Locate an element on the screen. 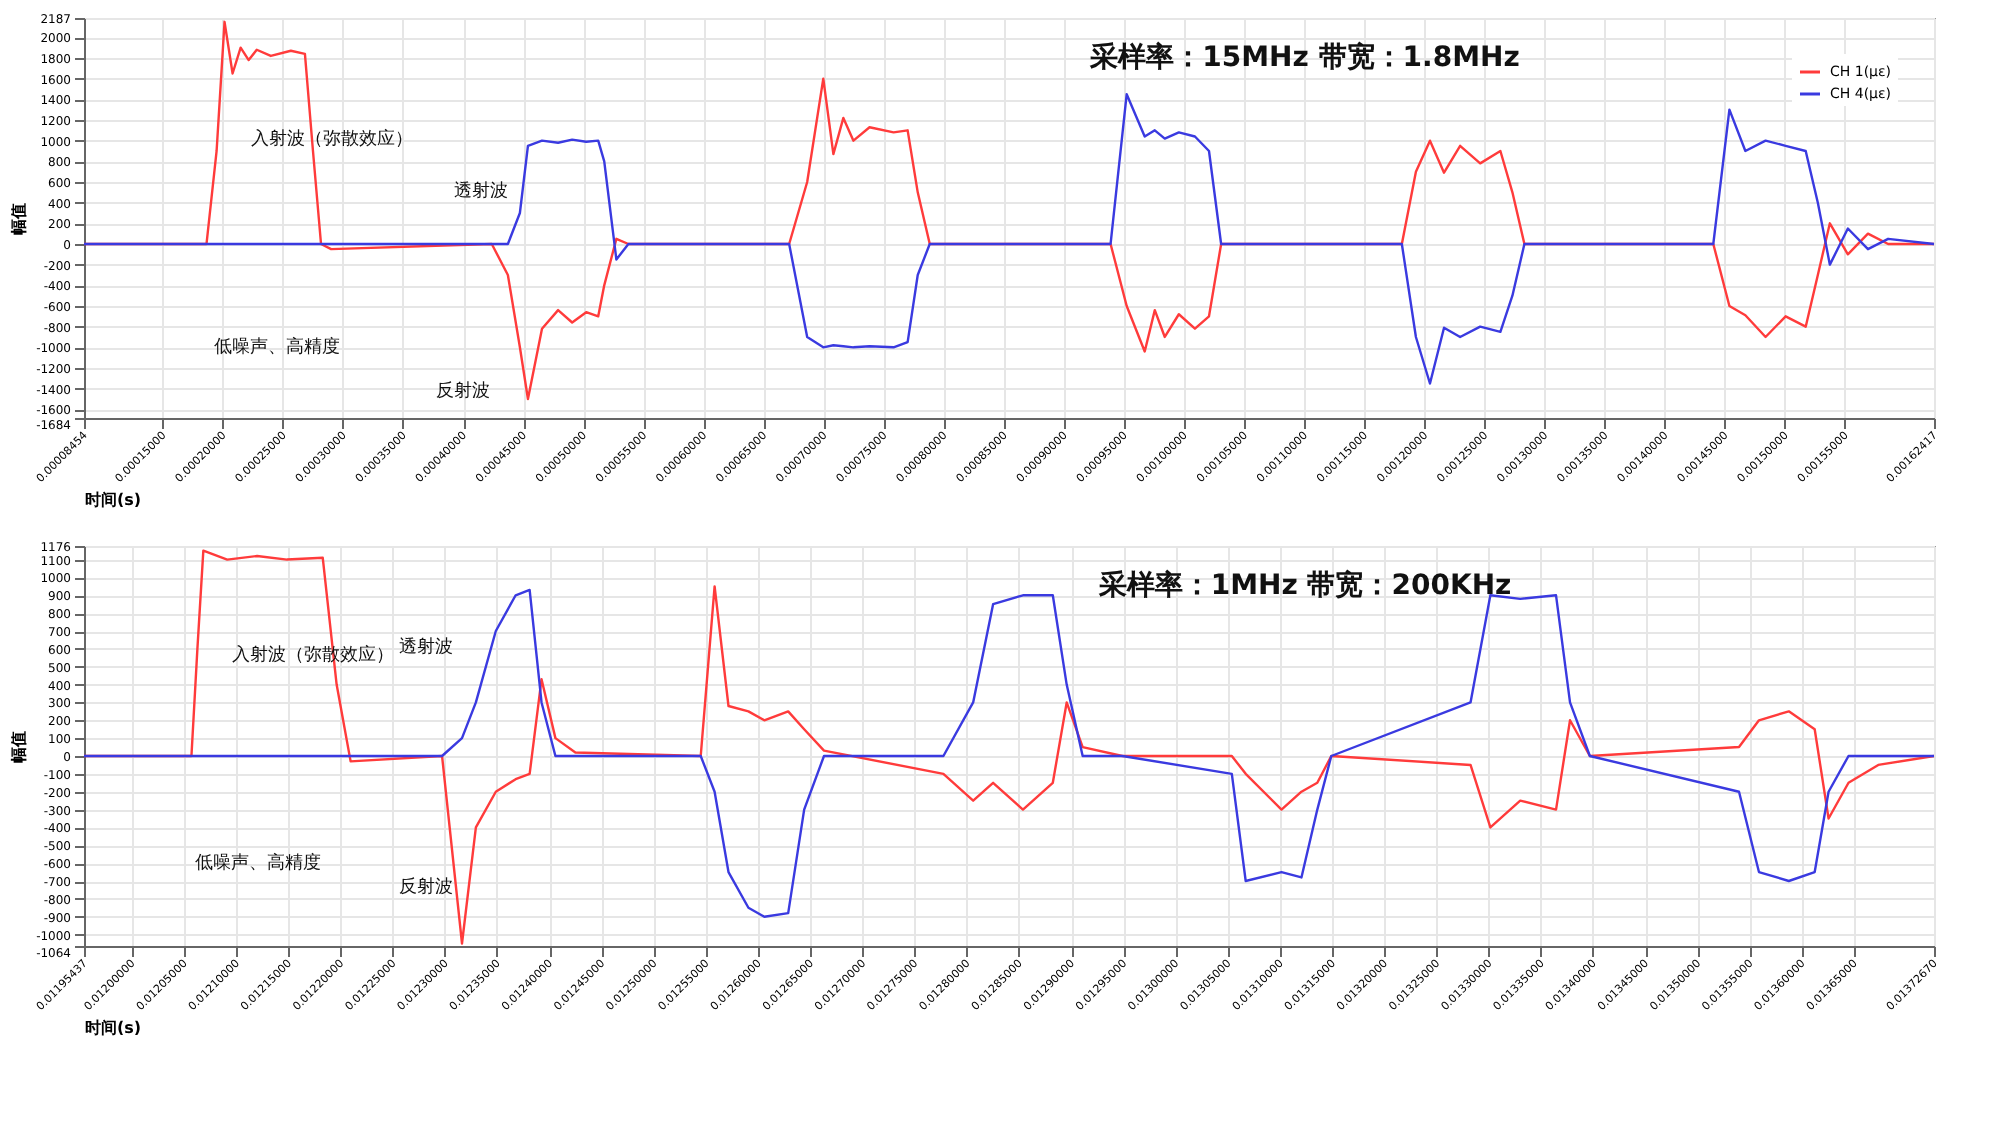 This screenshot has width=2000, height=1148. annotation: 采样率：1MHz 带宽：200KHz is located at coordinates (1304, 585).